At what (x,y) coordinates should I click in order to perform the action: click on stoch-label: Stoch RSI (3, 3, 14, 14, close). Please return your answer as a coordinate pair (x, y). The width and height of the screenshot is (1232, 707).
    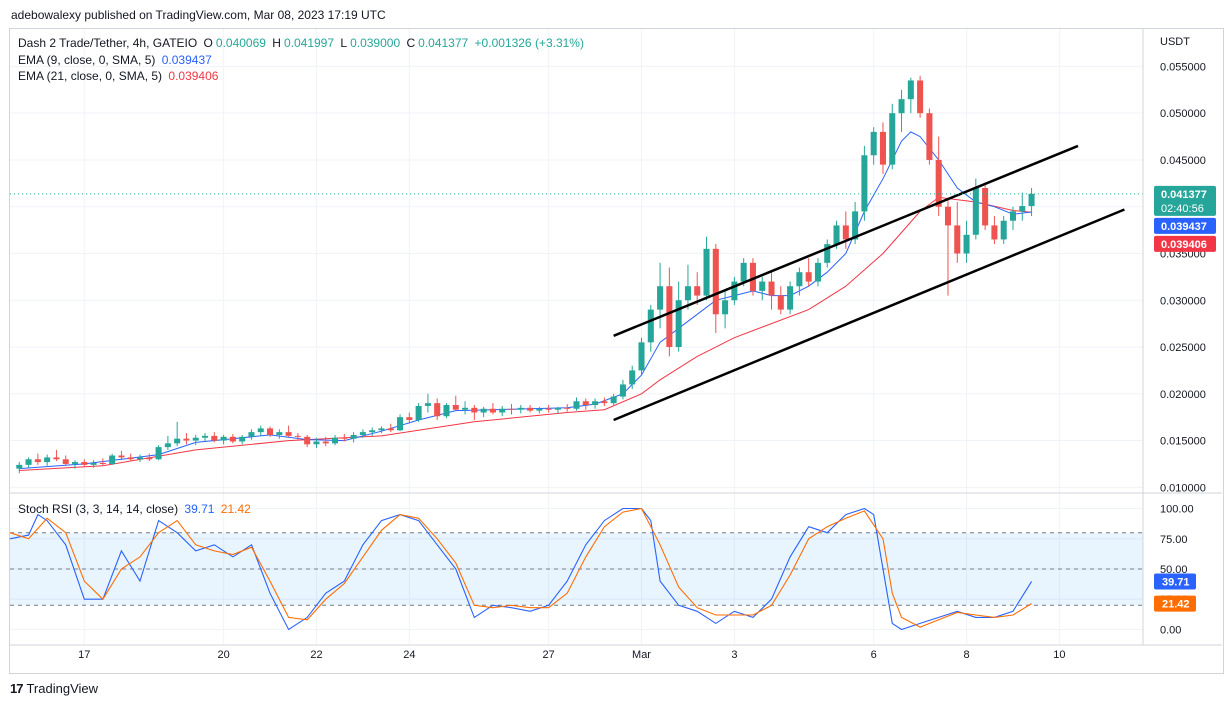
    Looking at the image, I should click on (98, 509).